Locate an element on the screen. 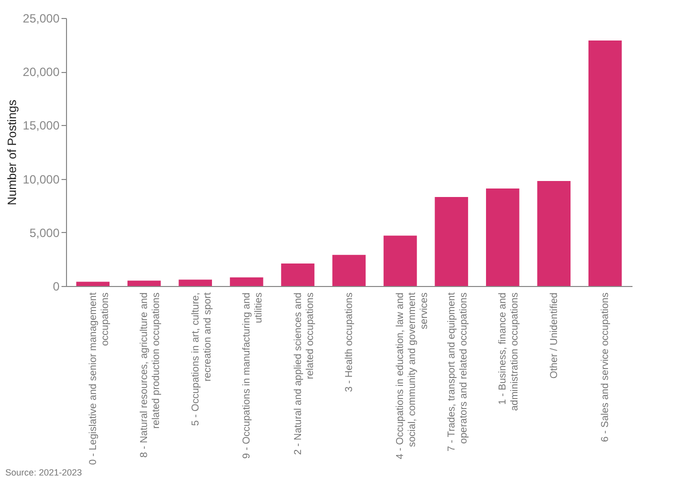 The height and width of the screenshot is (504, 696). x-tick-label: 6 - Sales and service occupations is located at coordinates (606, 367).